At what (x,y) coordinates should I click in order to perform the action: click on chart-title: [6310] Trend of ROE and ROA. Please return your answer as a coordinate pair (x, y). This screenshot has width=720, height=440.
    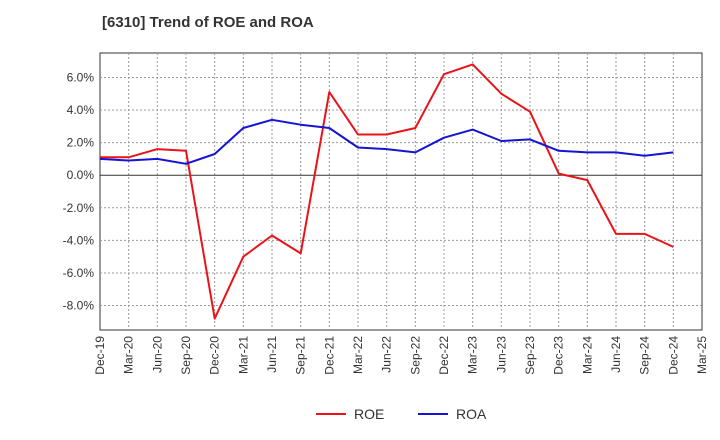
    Looking at the image, I should click on (208, 22).